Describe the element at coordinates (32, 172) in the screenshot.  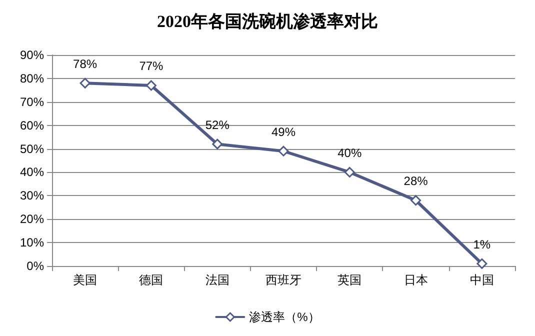
I see `y-tick-label: 40%` at that location.